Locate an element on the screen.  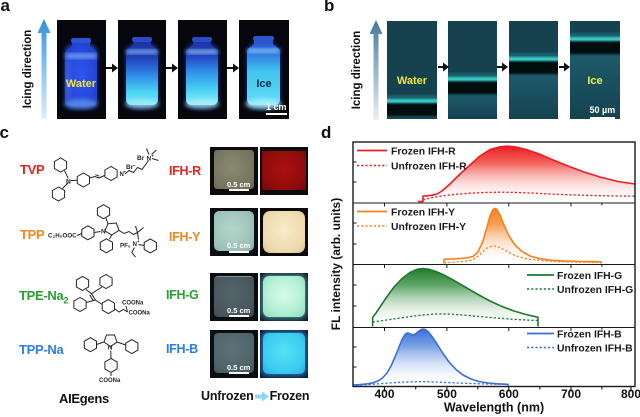
svg-text: Unfrozen IFH-B is located at coordinates (595, 348).